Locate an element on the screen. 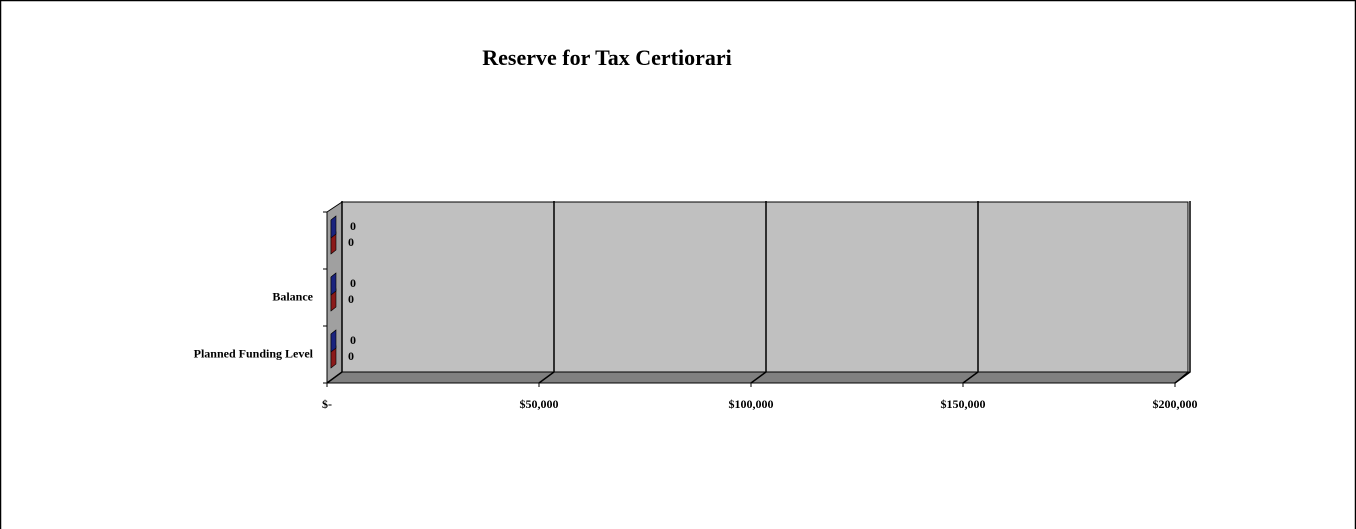  x-tick-label: $- is located at coordinates (327, 404).